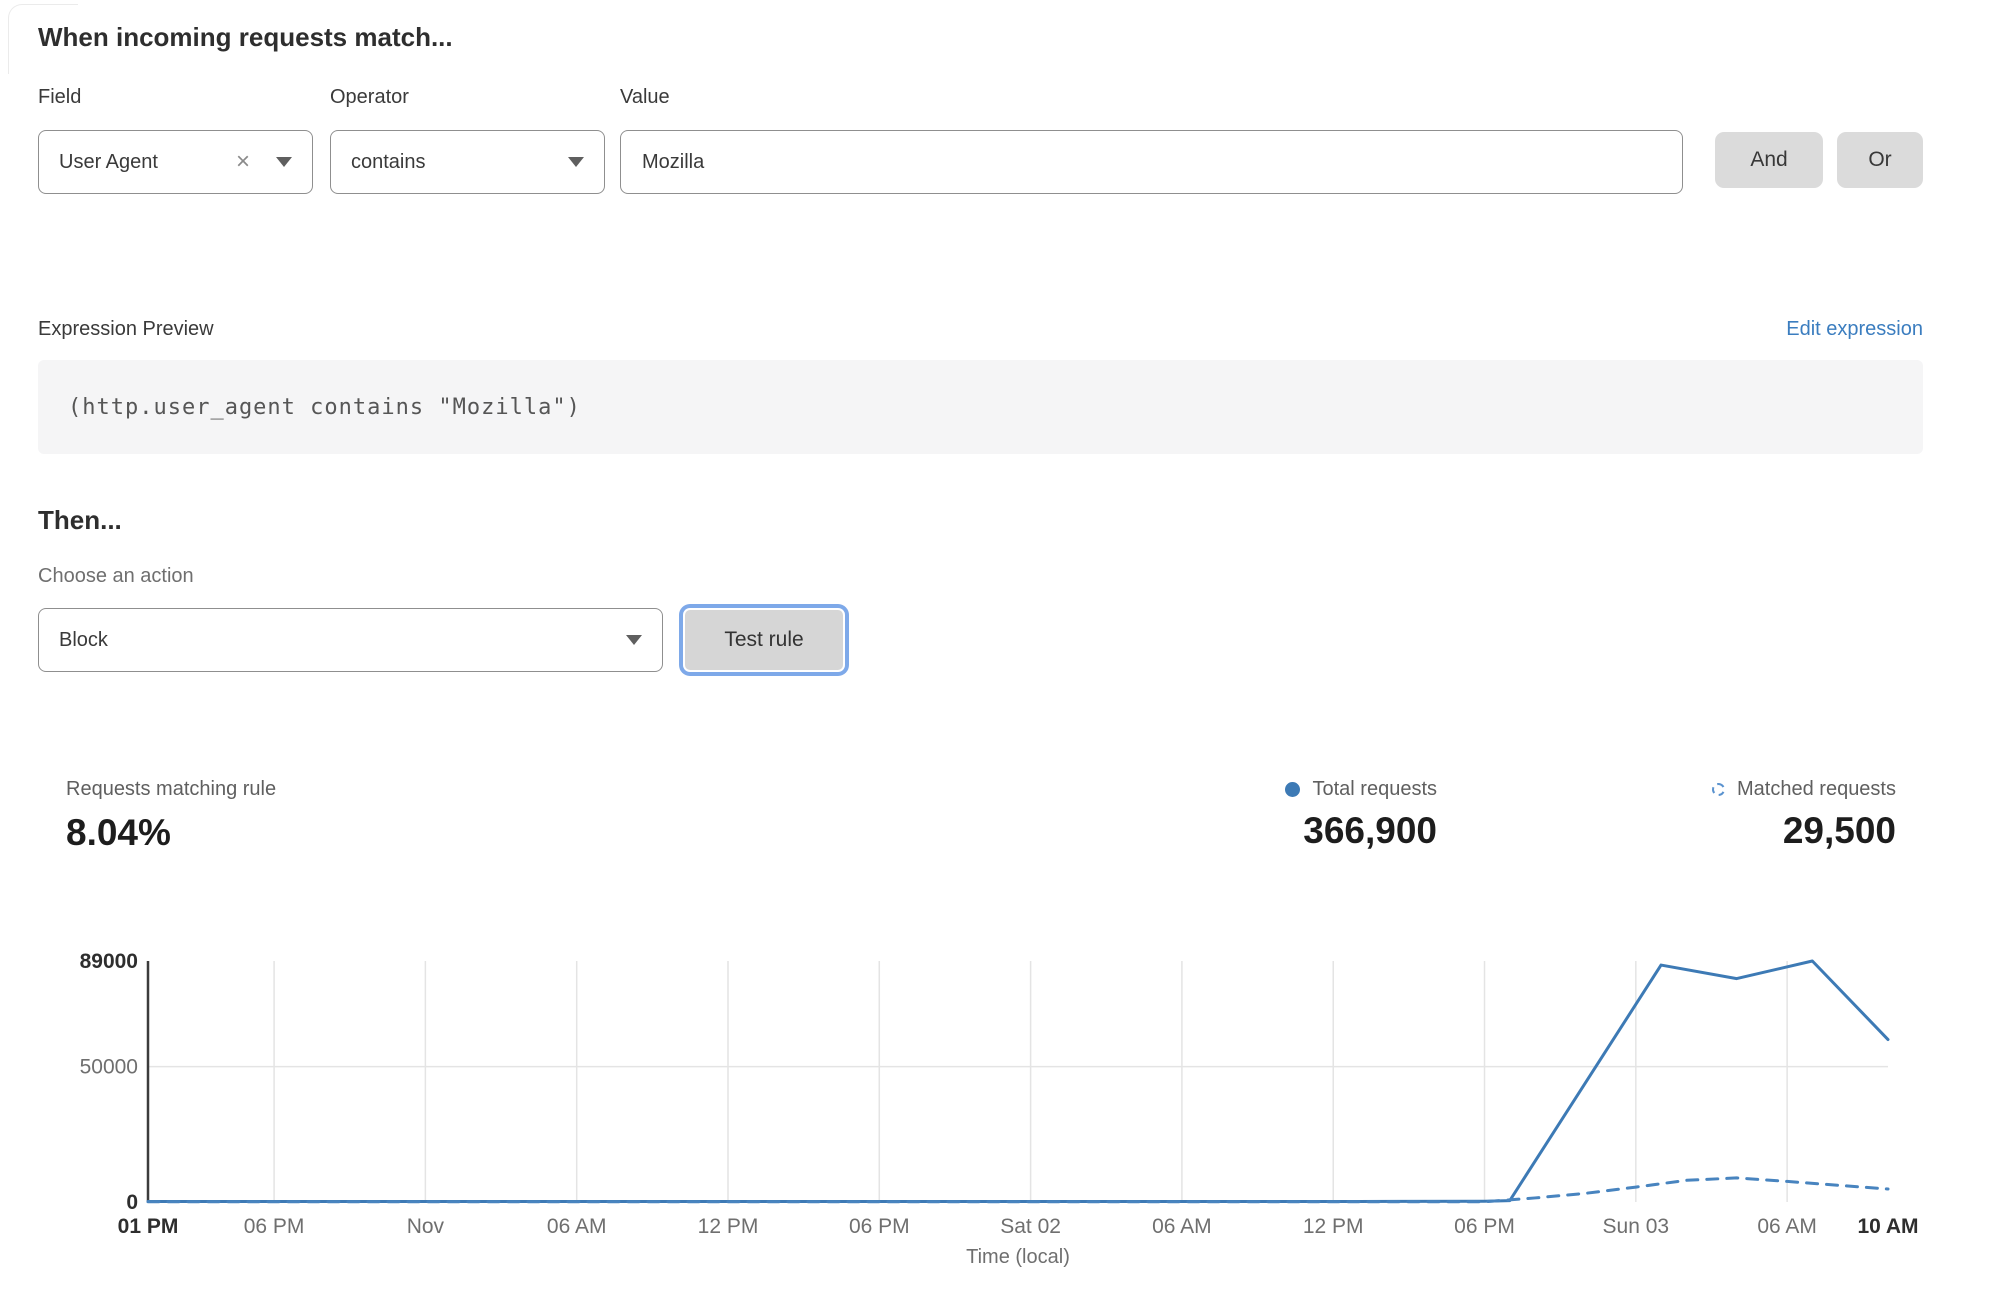 Image resolution: width=1999 pixels, height=1295 pixels. What do you see at coordinates (645, 97) in the screenshot?
I see `value-label: Value` at bounding box center [645, 97].